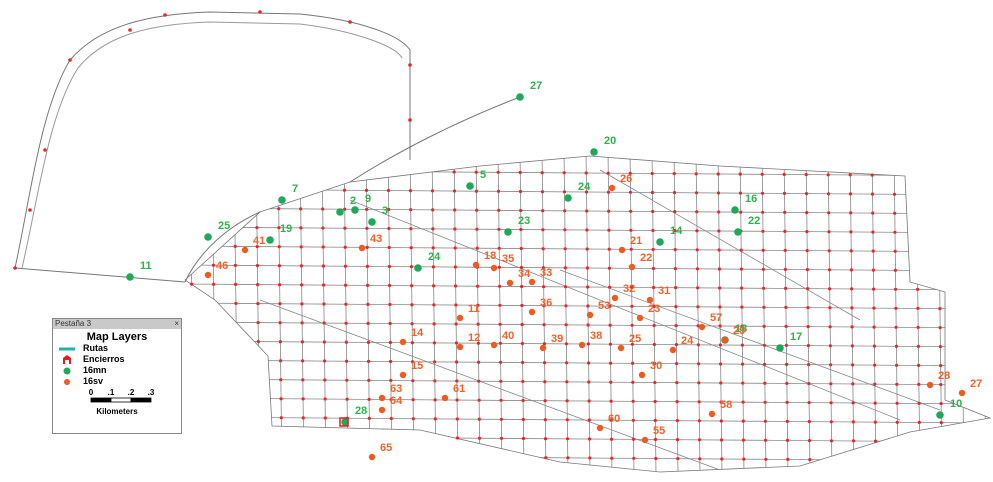  What do you see at coordinates (524, 274) in the screenshot?
I see `point-label: 34` at bounding box center [524, 274].